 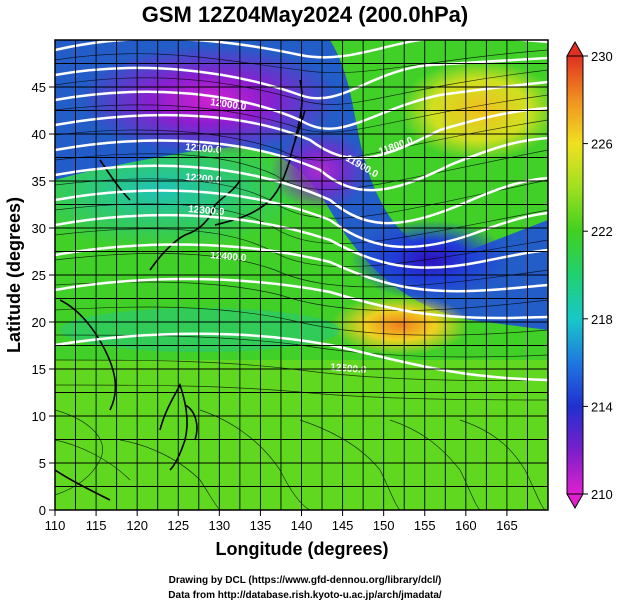 I want to click on colorbar-tick-label: 218, so click(x=602, y=319).